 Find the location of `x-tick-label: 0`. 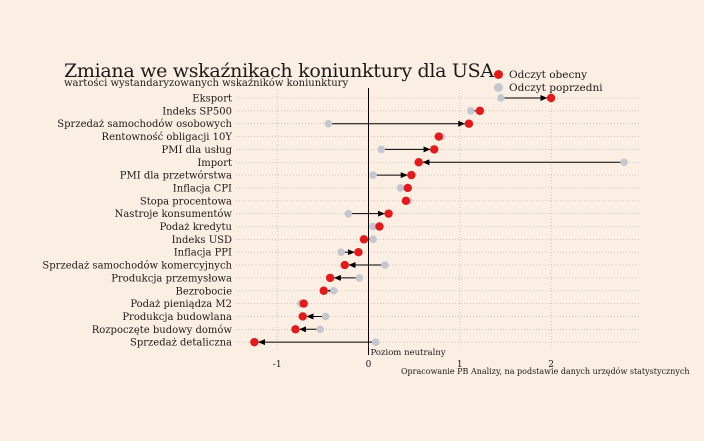

x-tick-label: 0 is located at coordinates (369, 365).